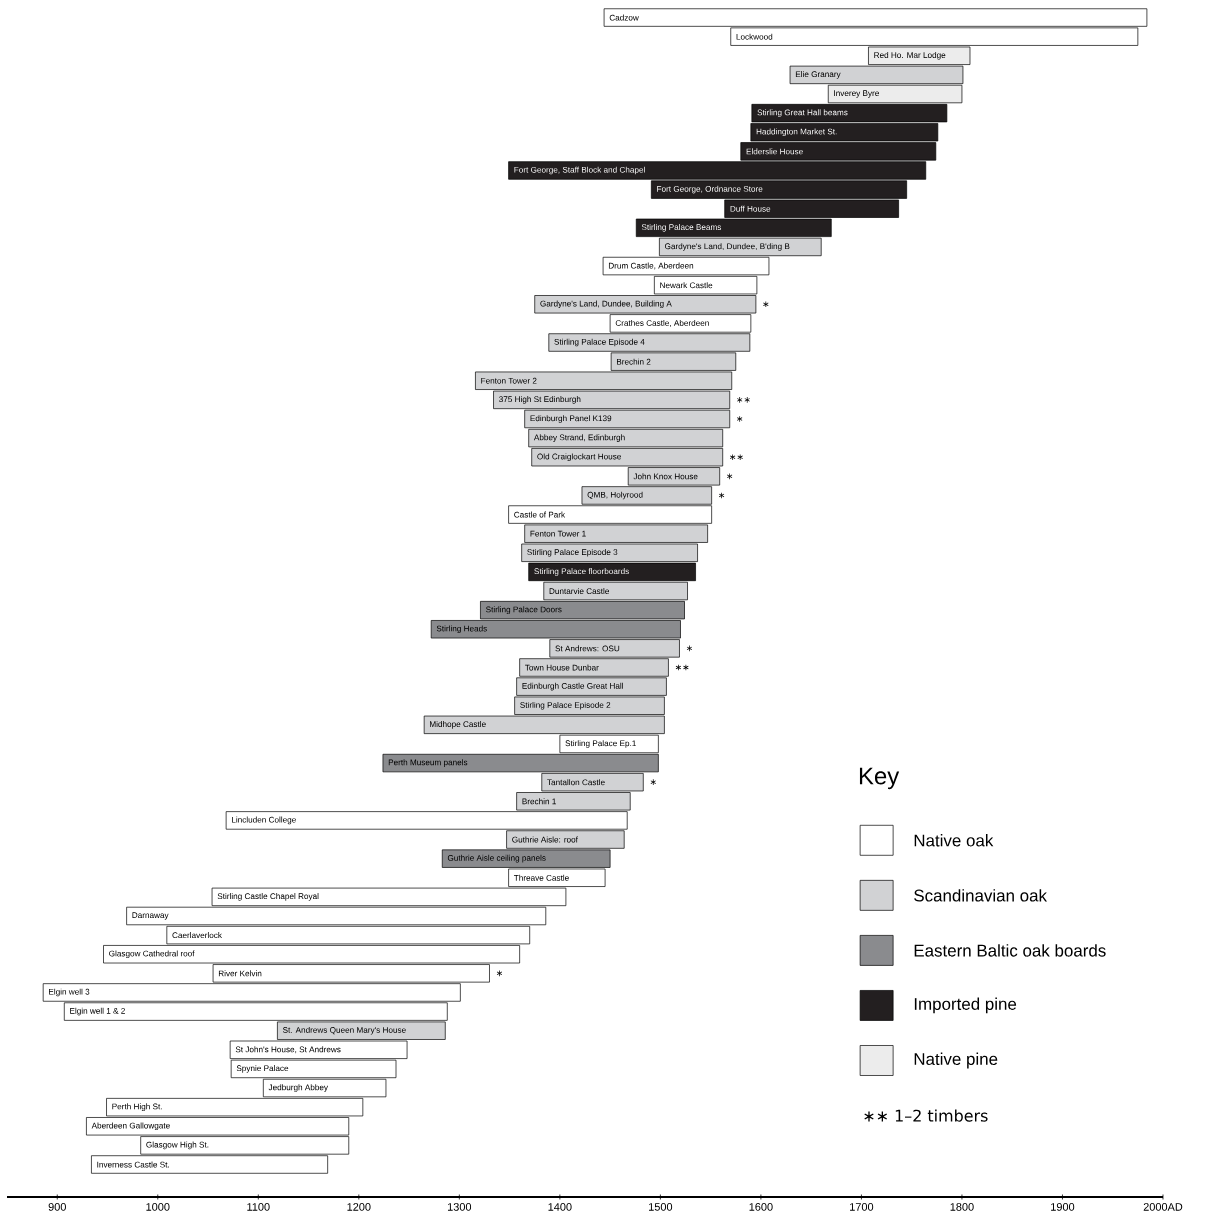 The width and height of the screenshot is (1214, 1226). What do you see at coordinates (579, 457) in the screenshot?
I see `y-tick-label: Old Craiglockart House` at bounding box center [579, 457].